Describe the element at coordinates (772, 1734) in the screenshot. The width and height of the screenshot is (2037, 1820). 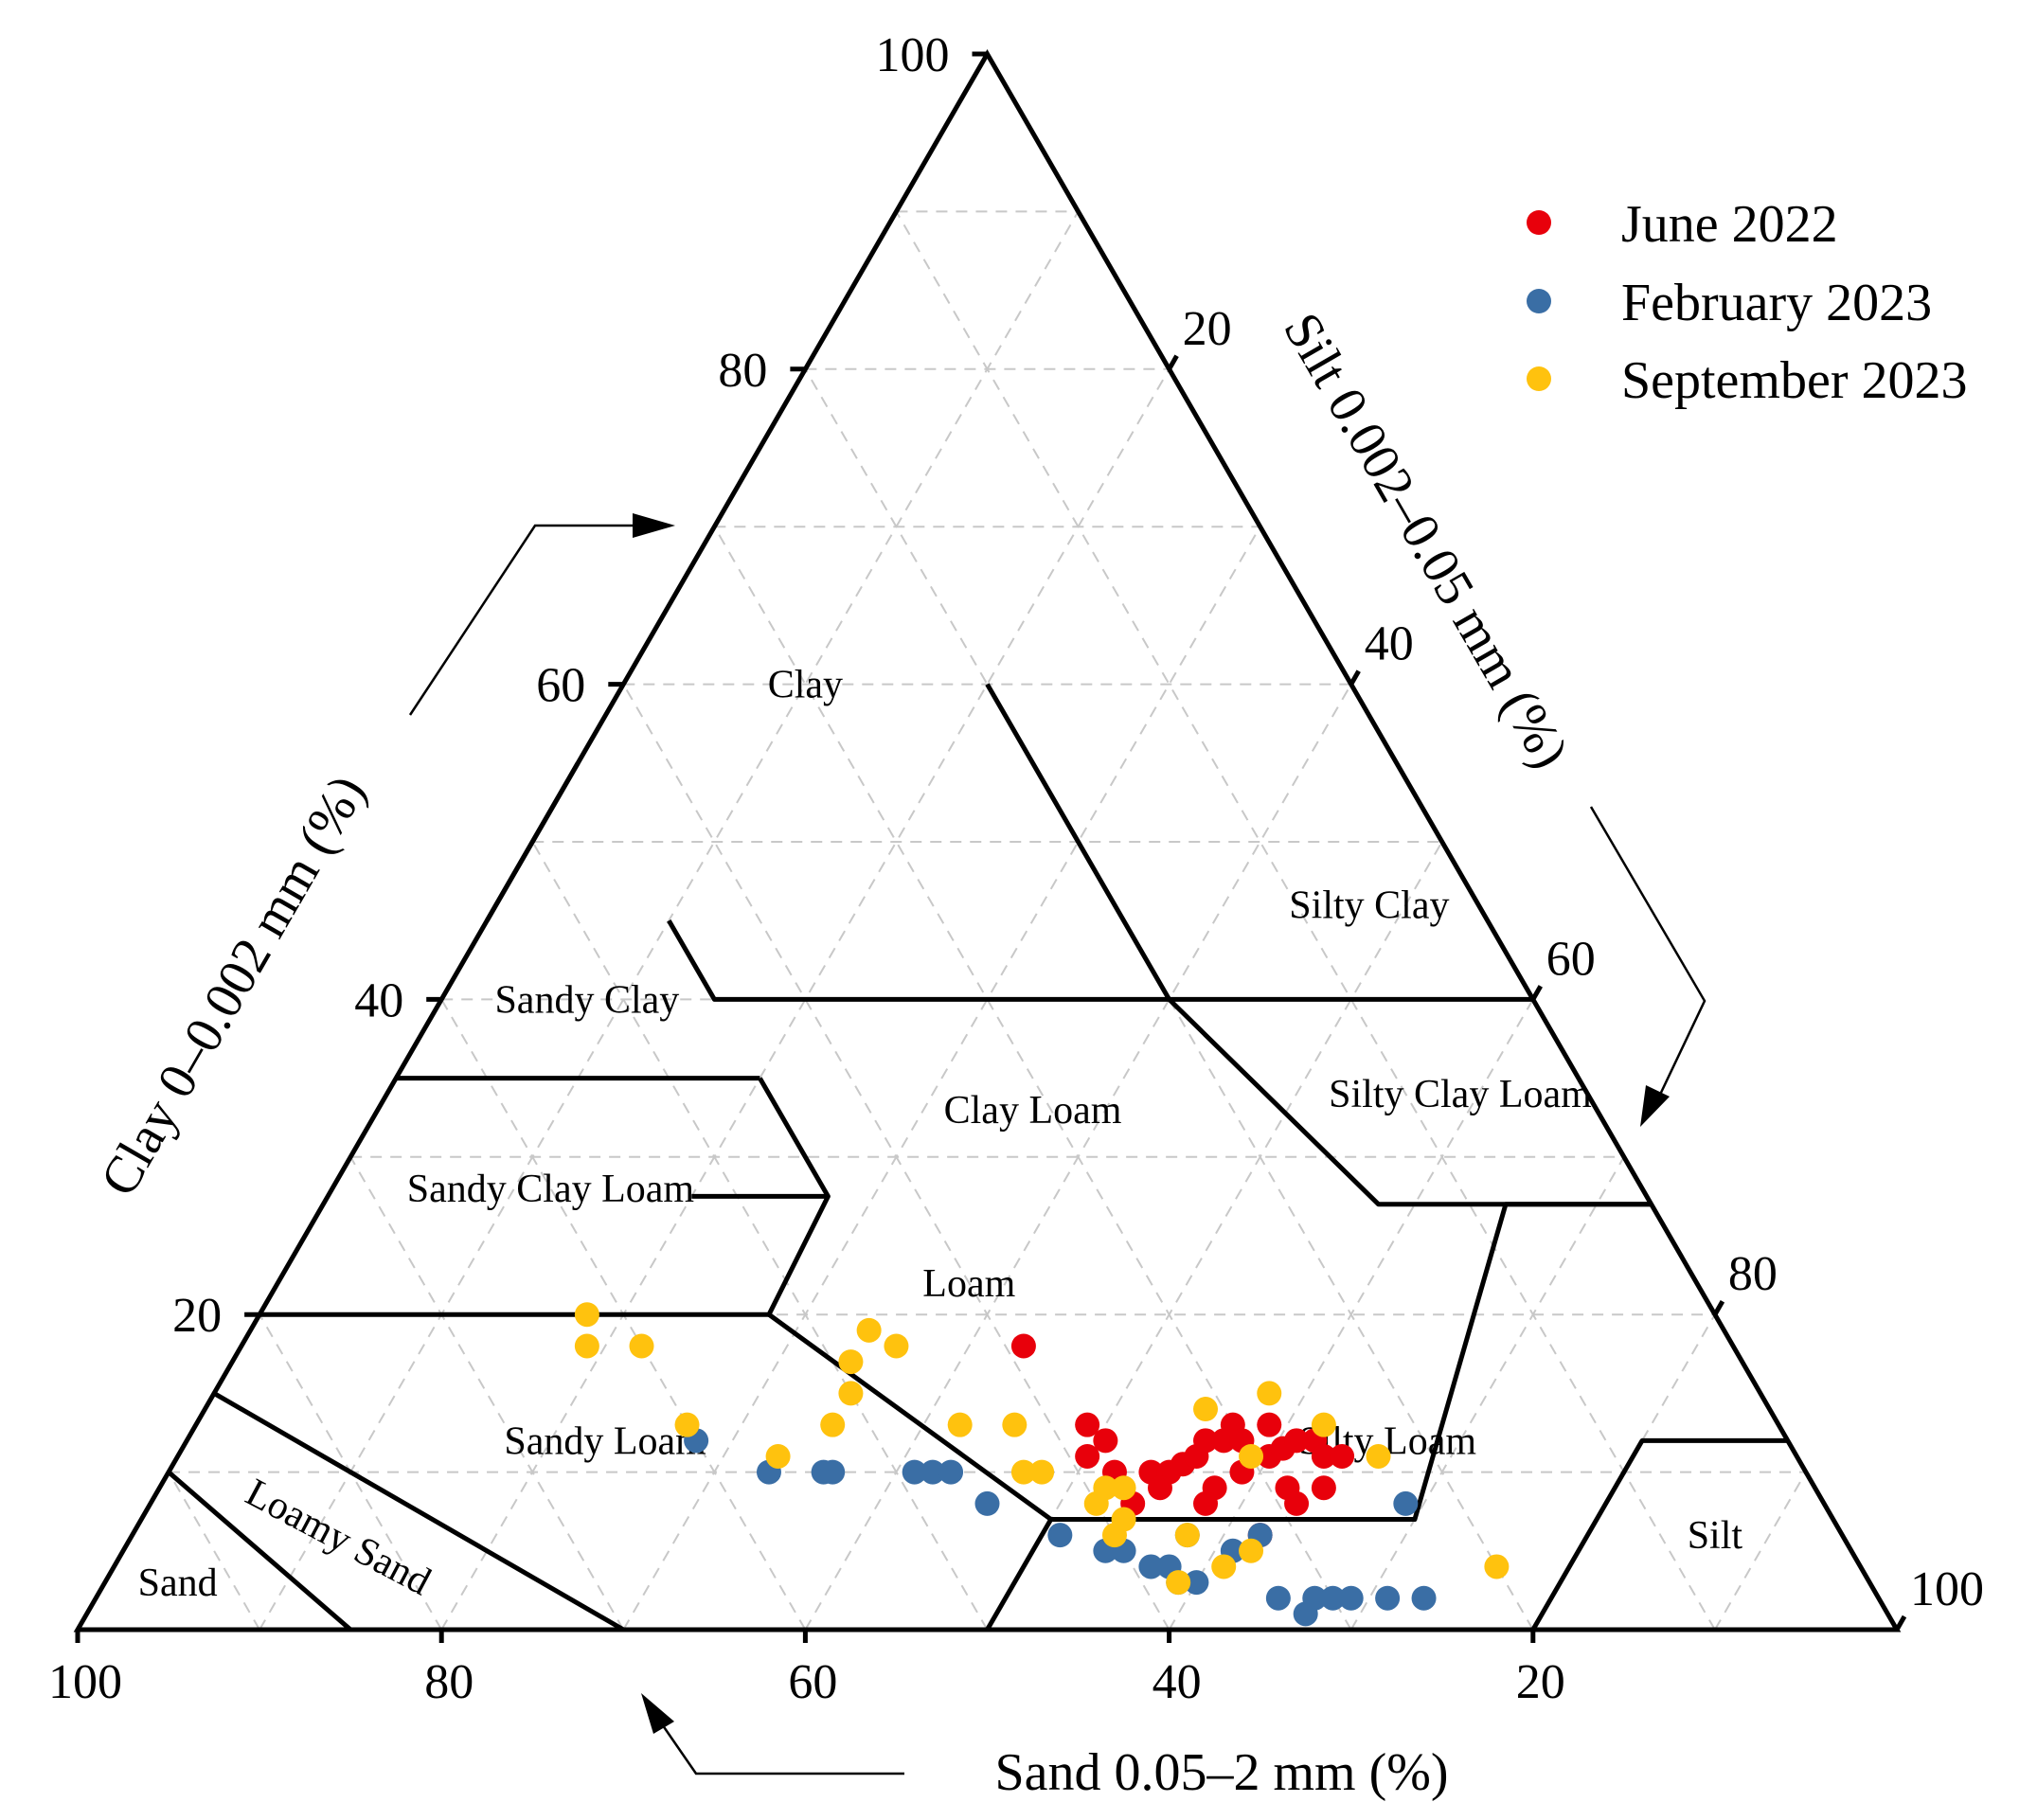
I see `sand-direction-arrow` at that location.